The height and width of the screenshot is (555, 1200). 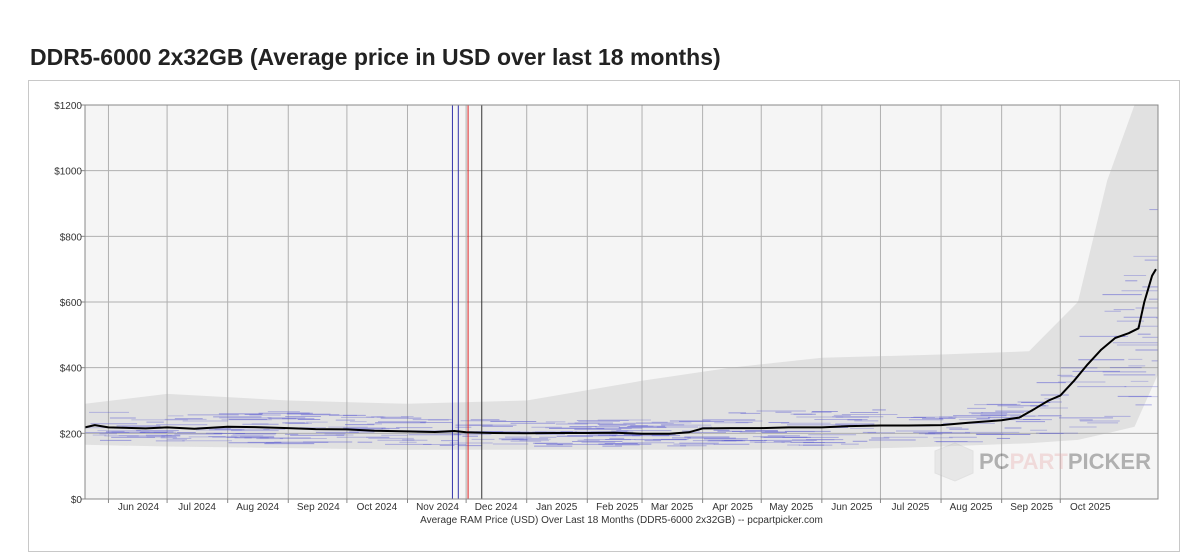 I want to click on box-icon, so click(x=954, y=462).